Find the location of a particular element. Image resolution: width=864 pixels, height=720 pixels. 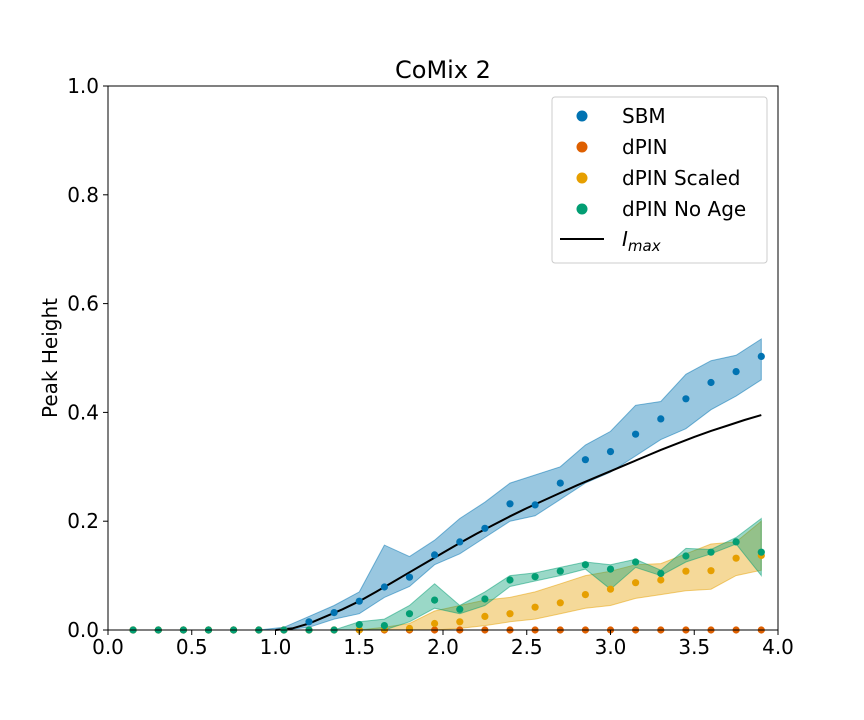

legend-marker-dpin-no-age is located at coordinates (582, 209).